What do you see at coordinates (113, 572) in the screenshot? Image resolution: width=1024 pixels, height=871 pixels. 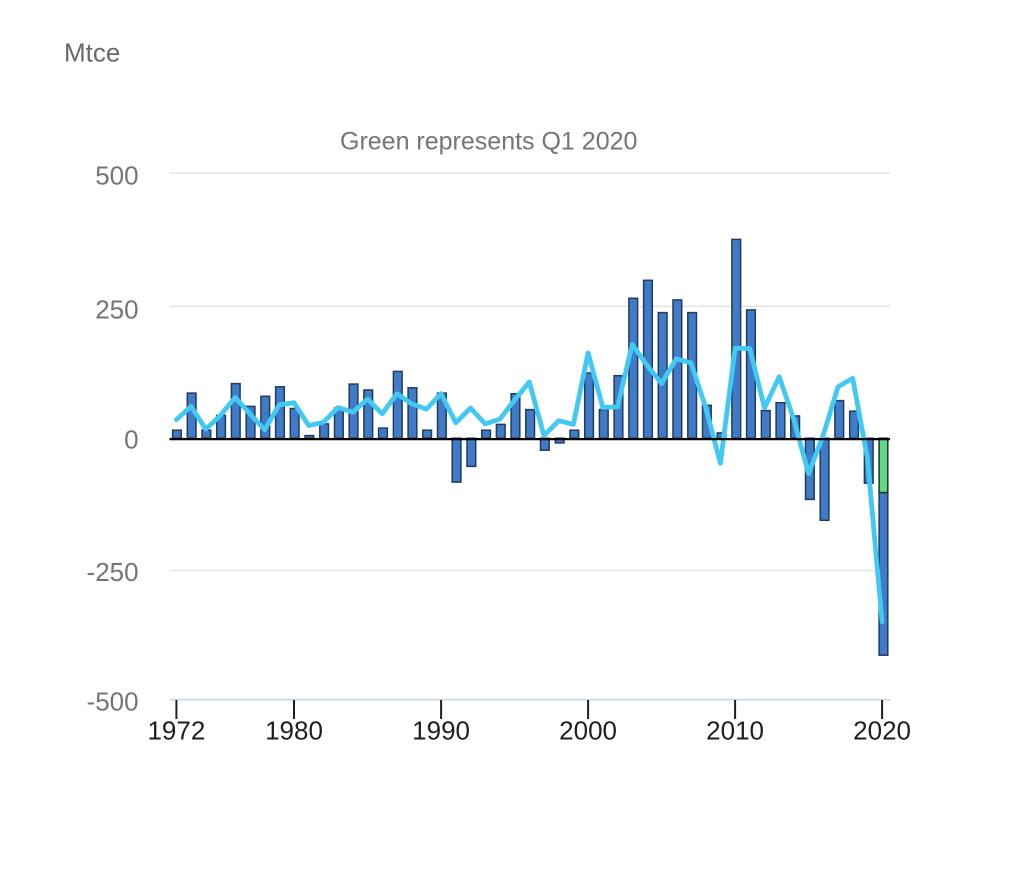 I see `svg-text: -250` at bounding box center [113, 572].